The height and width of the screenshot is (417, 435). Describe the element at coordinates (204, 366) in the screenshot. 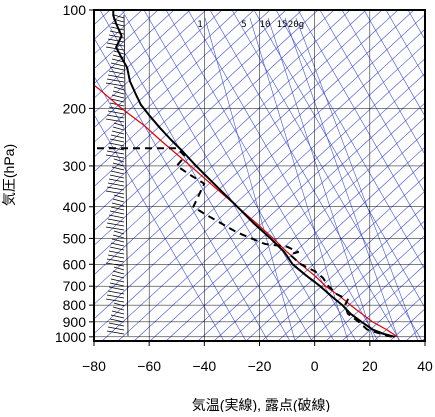

I see `x-tick-label: −40` at that location.